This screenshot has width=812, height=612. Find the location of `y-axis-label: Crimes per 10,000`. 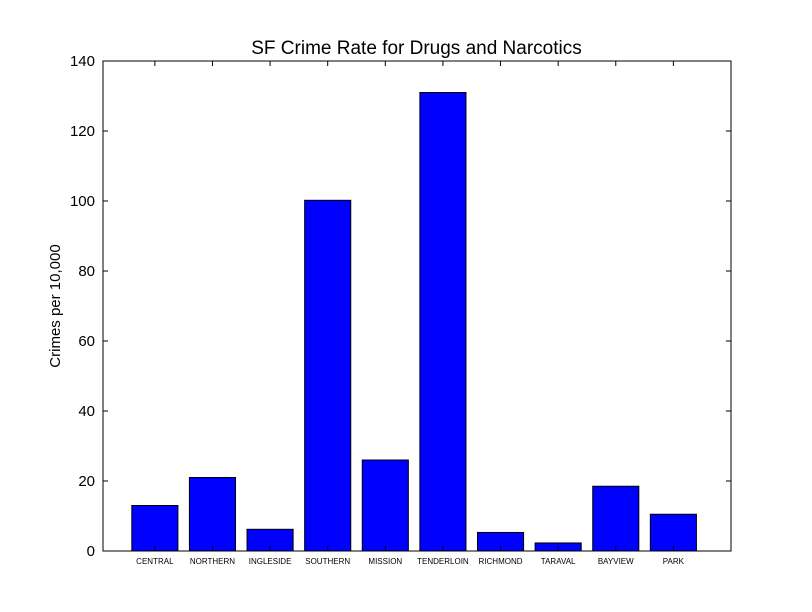

y-axis-label: Crimes per 10,000 is located at coordinates (55, 305).